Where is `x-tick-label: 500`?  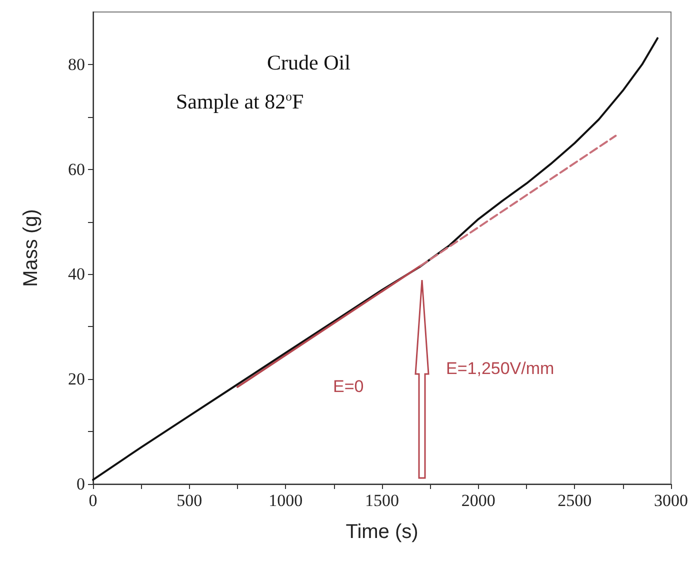
x-tick-label: 500 is located at coordinates (189, 500).